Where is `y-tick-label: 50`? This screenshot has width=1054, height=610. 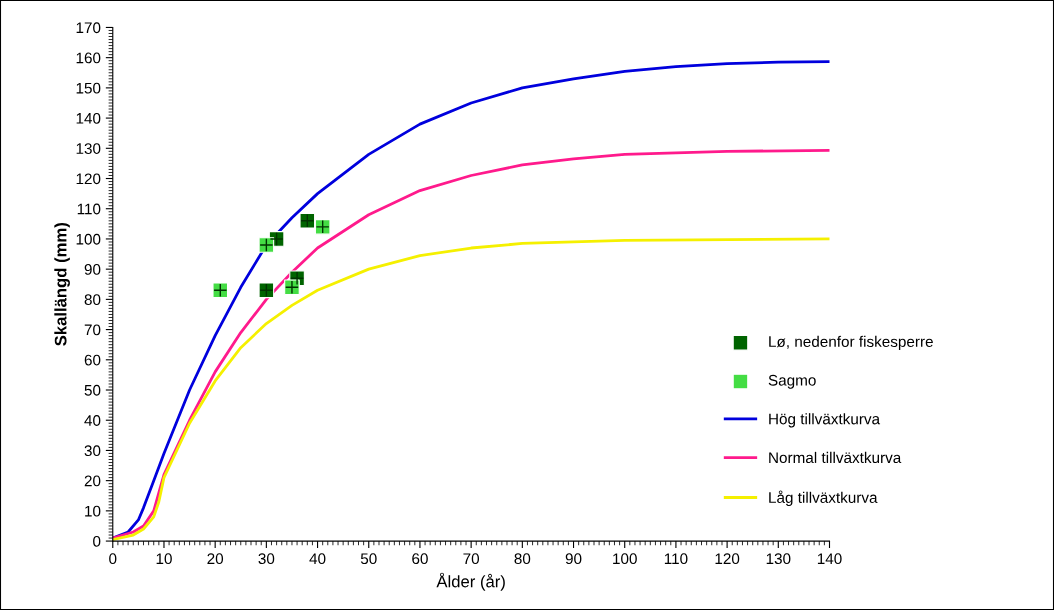 y-tick-label: 50 is located at coordinates (92, 390).